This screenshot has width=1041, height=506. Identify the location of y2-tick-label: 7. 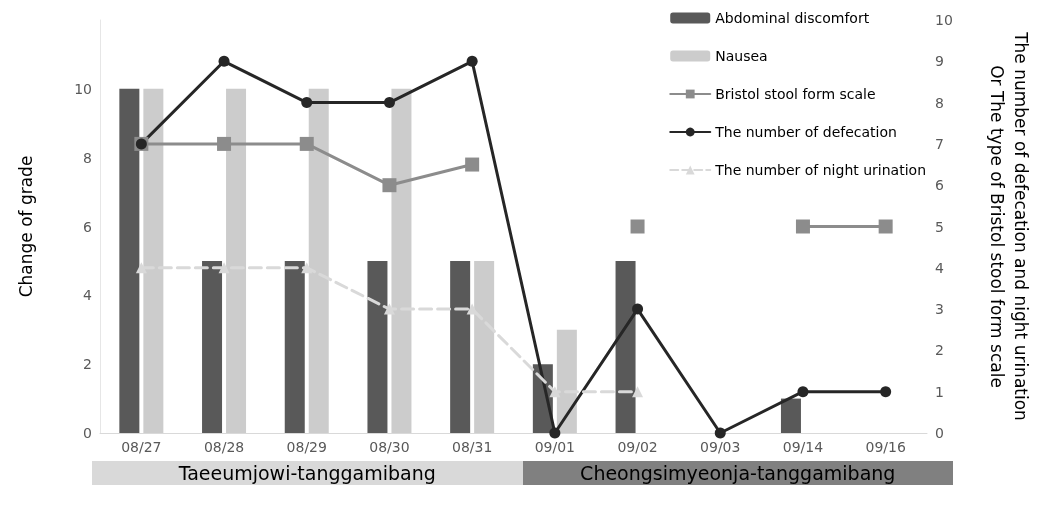
(939, 143).